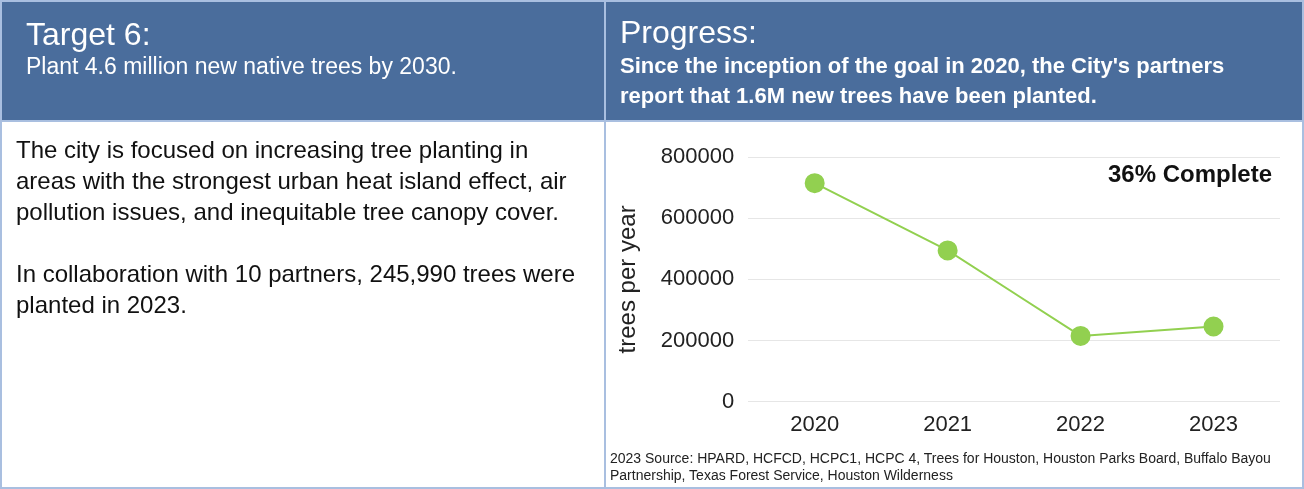 The image size is (1304, 489). Describe the element at coordinates (815, 423) in the screenshot. I see `x-tick-label: 2020` at that location.